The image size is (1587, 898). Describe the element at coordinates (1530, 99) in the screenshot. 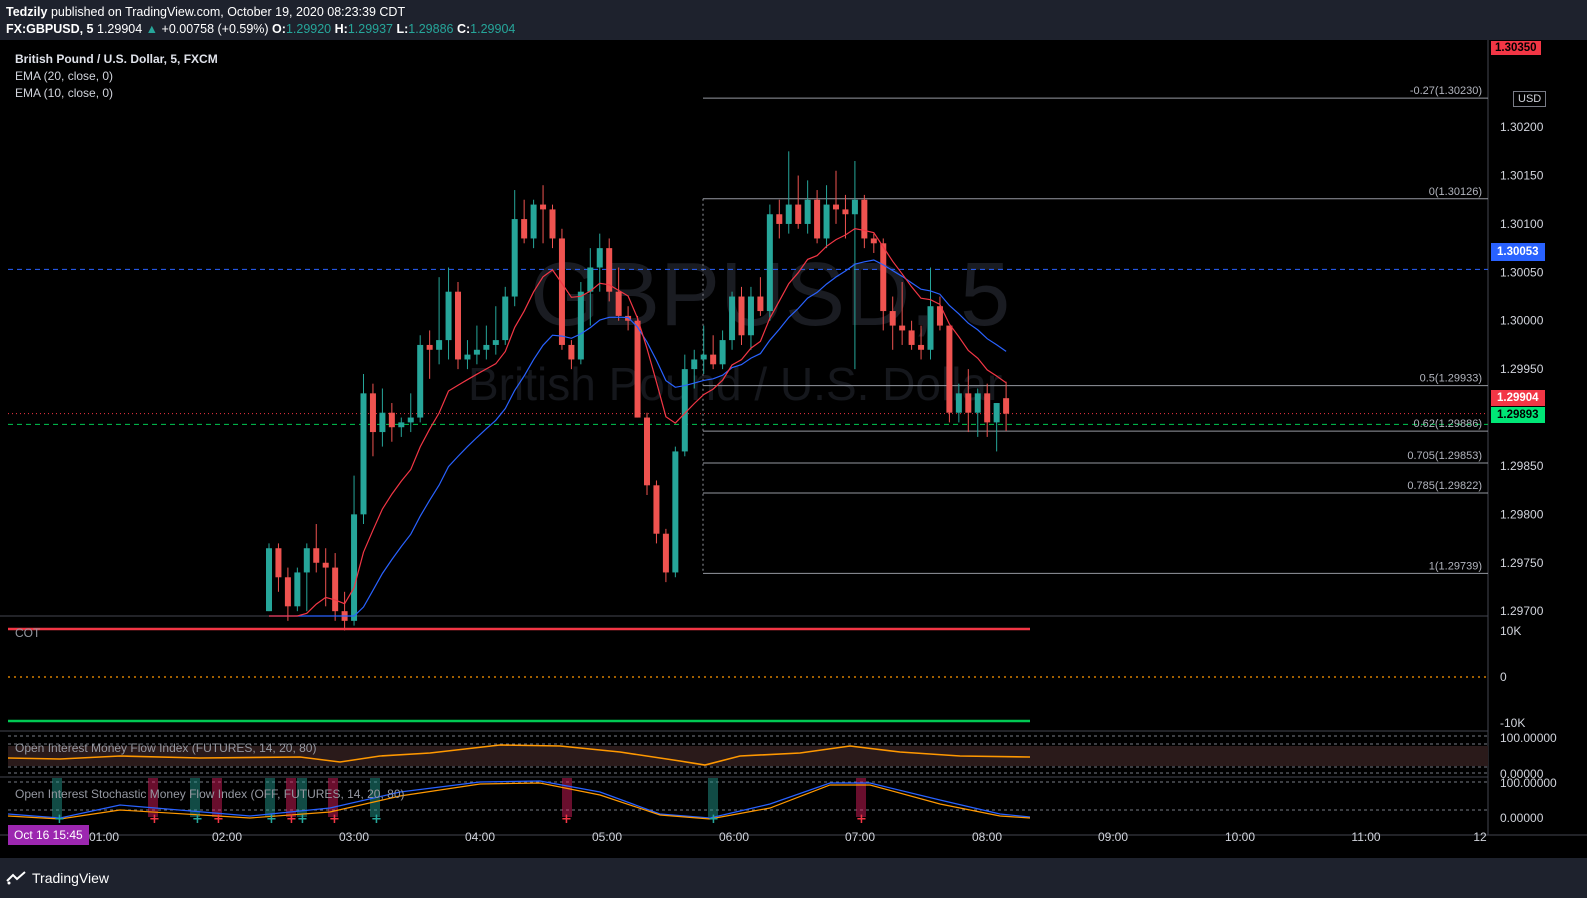

I see `currency-label: USD` at that location.